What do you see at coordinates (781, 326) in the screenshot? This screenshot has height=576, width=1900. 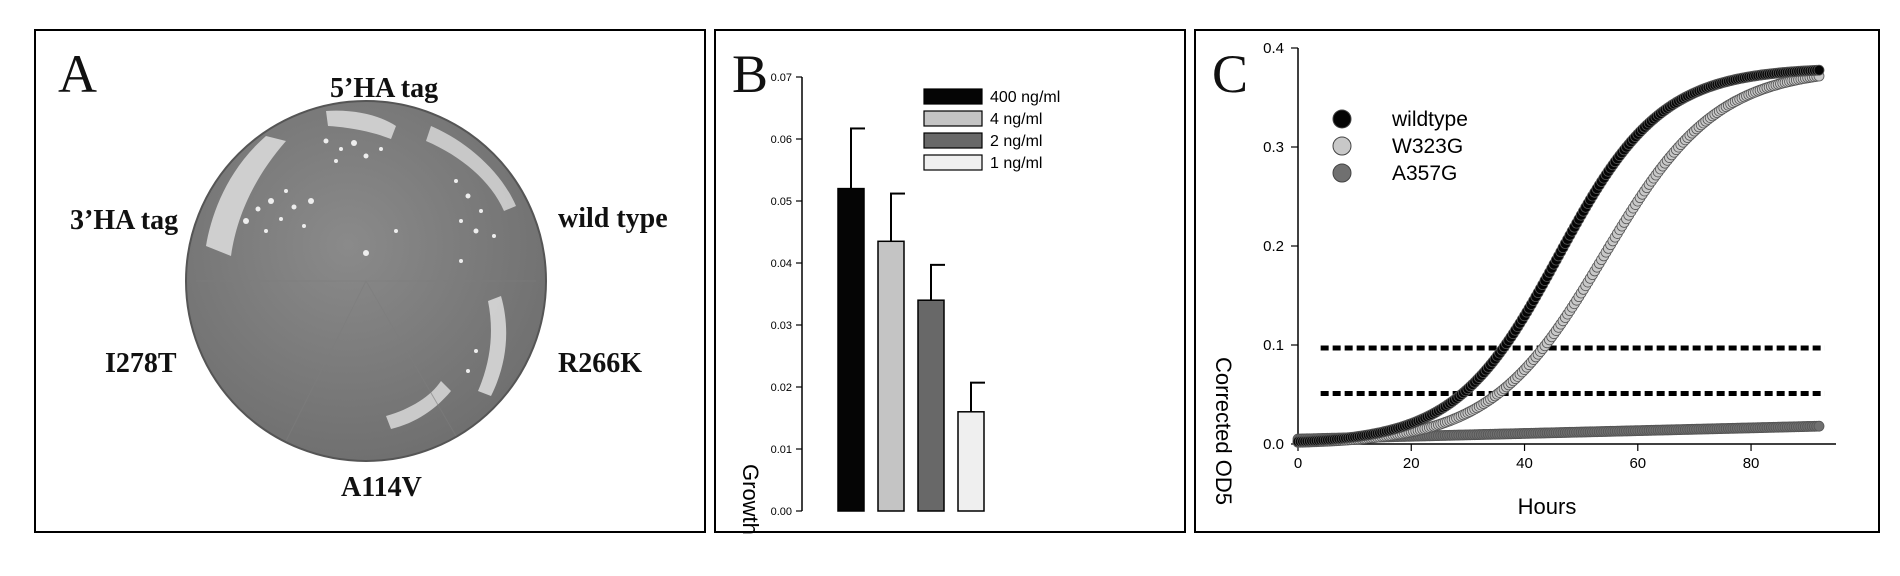 I see `y-tick-label: 0.03` at bounding box center [781, 326].